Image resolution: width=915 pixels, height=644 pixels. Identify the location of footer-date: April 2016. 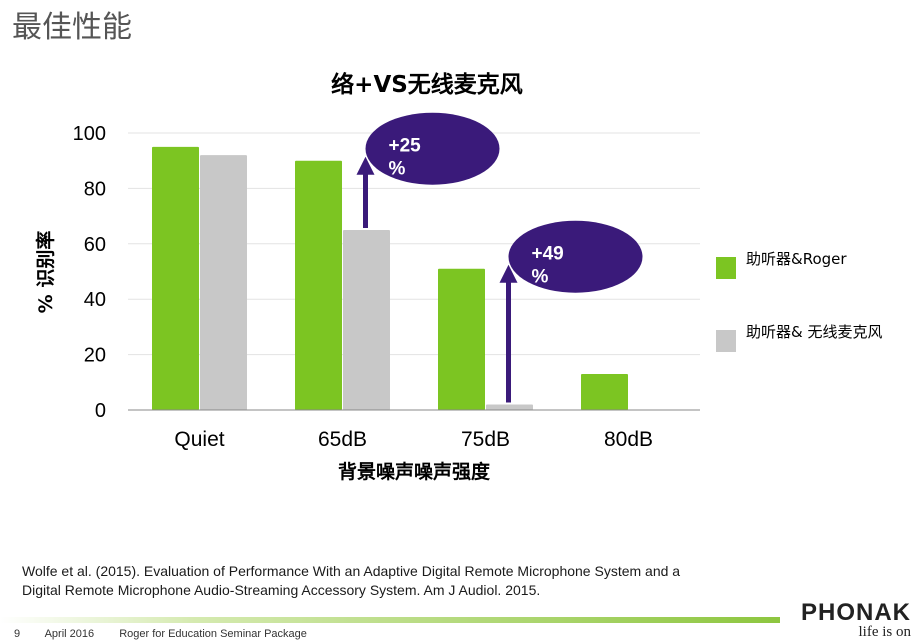
(69, 634).